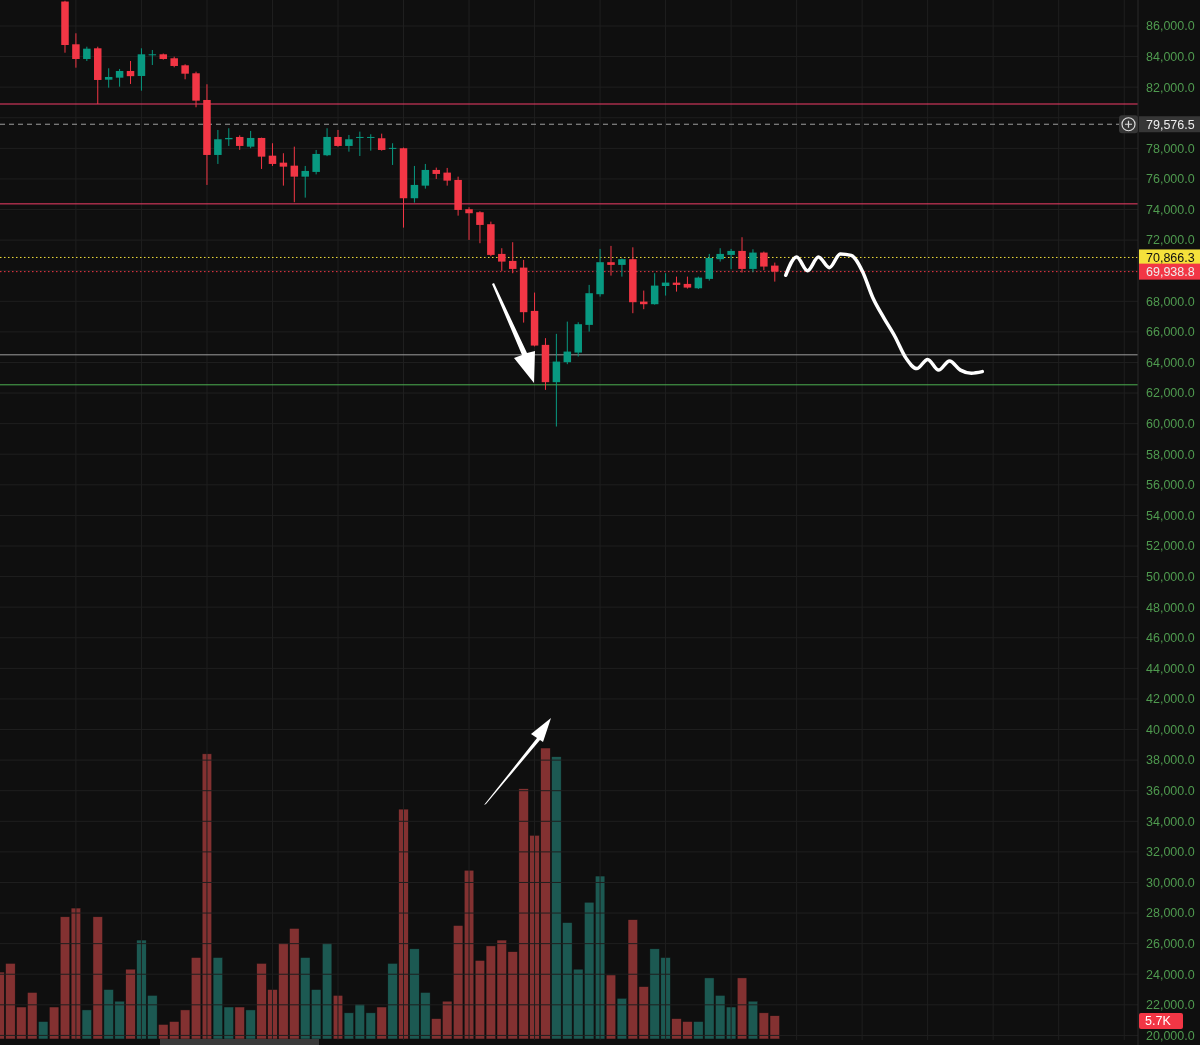 This screenshot has height=1045, width=1200. Describe the element at coordinates (1170, 424) in the screenshot. I see `y-tick-label: 60,000.0` at that location.